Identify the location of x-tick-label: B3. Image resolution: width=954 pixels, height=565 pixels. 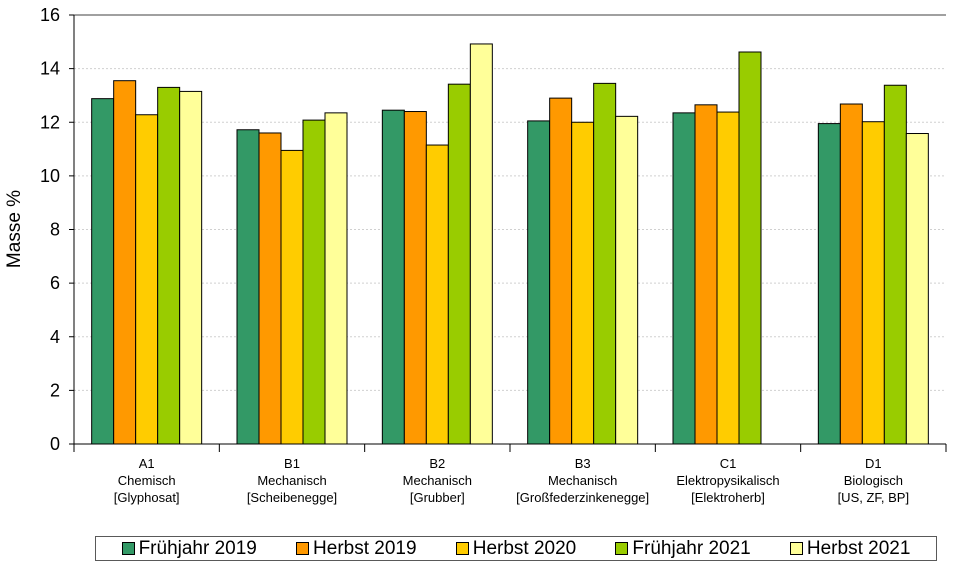
(583, 463).